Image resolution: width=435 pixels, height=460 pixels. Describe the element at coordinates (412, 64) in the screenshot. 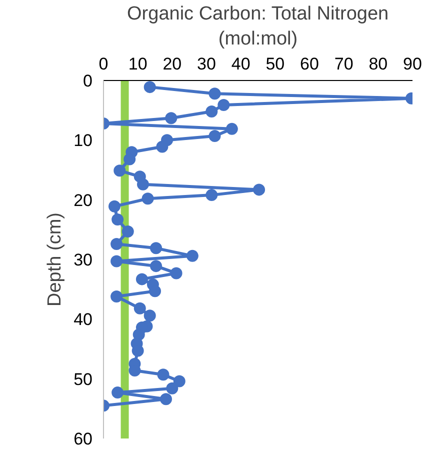

I see `x-tick-label: 90` at that location.